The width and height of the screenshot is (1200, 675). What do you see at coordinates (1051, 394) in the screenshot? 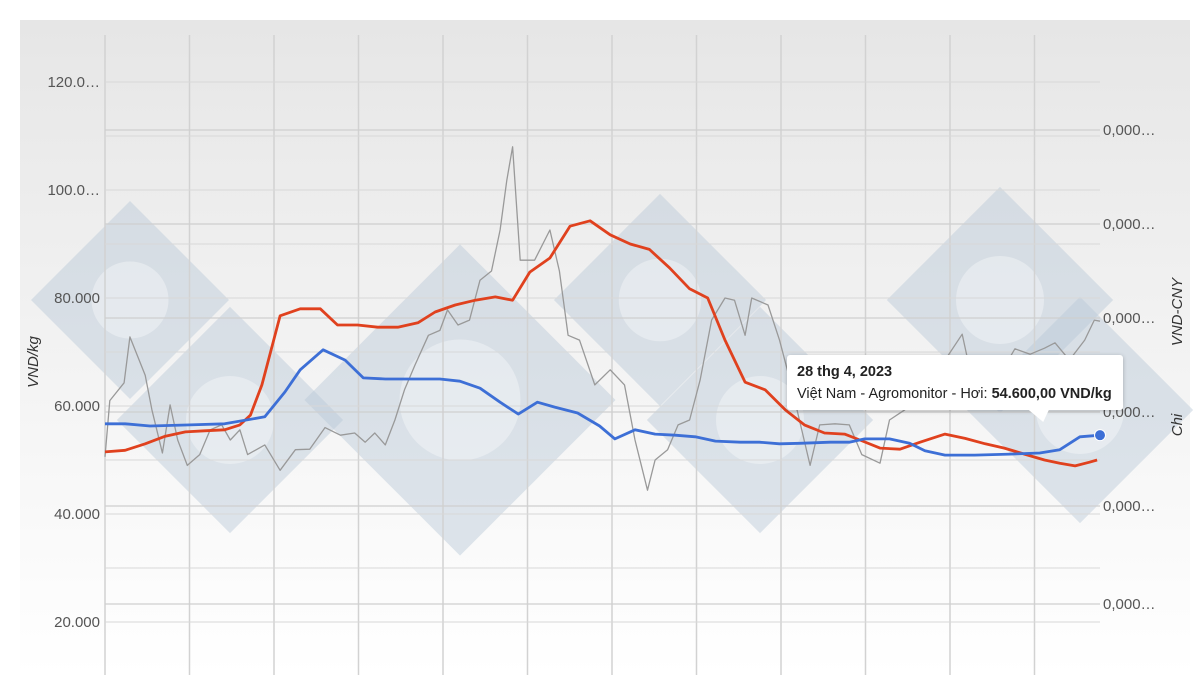
I see `tooltip-value: 54.600,00 VND/kg` at bounding box center [1051, 394].